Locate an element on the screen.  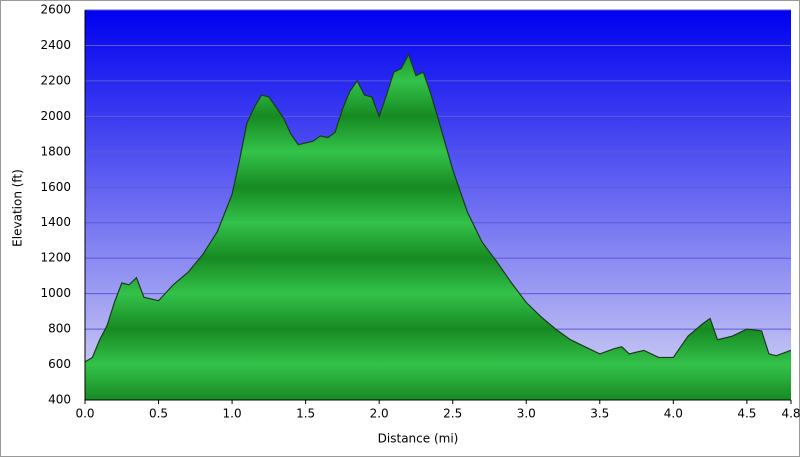
y-tick-label: 600 is located at coordinates (59, 364).